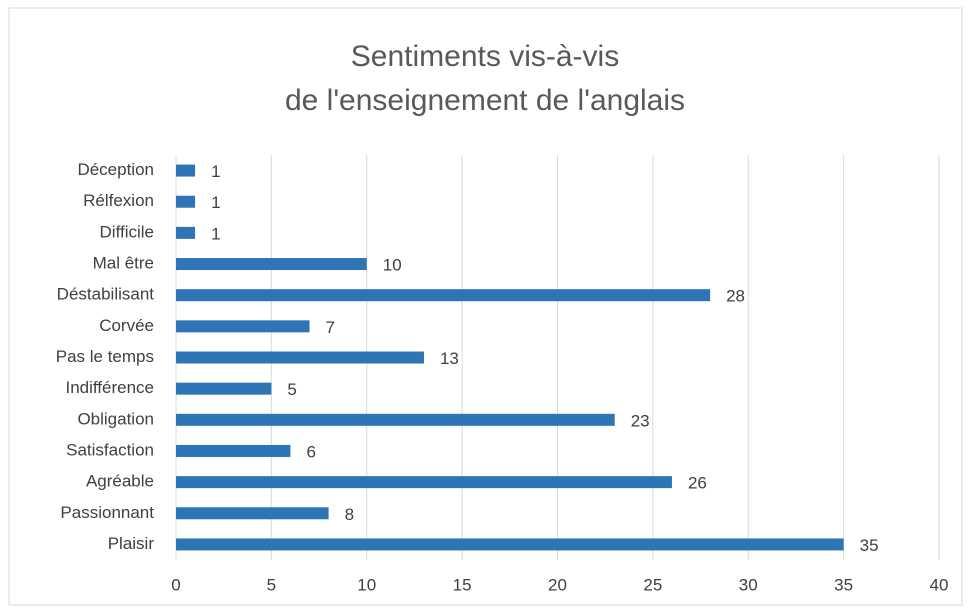  Describe the element at coordinates (271, 584) in the screenshot. I see `x-tick-label: 5` at that location.